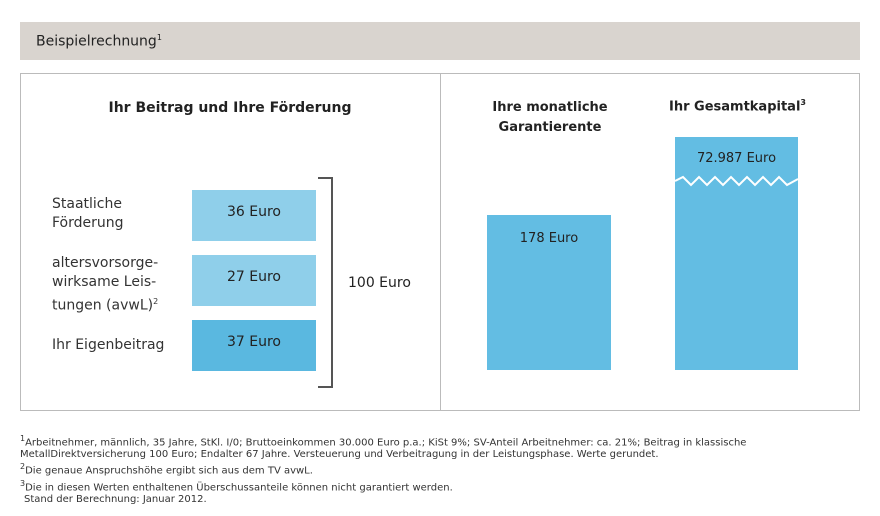 This screenshot has height=516, width=880. Describe the element at coordinates (23, 483) in the screenshot. I see `fn-num: 3` at that location.